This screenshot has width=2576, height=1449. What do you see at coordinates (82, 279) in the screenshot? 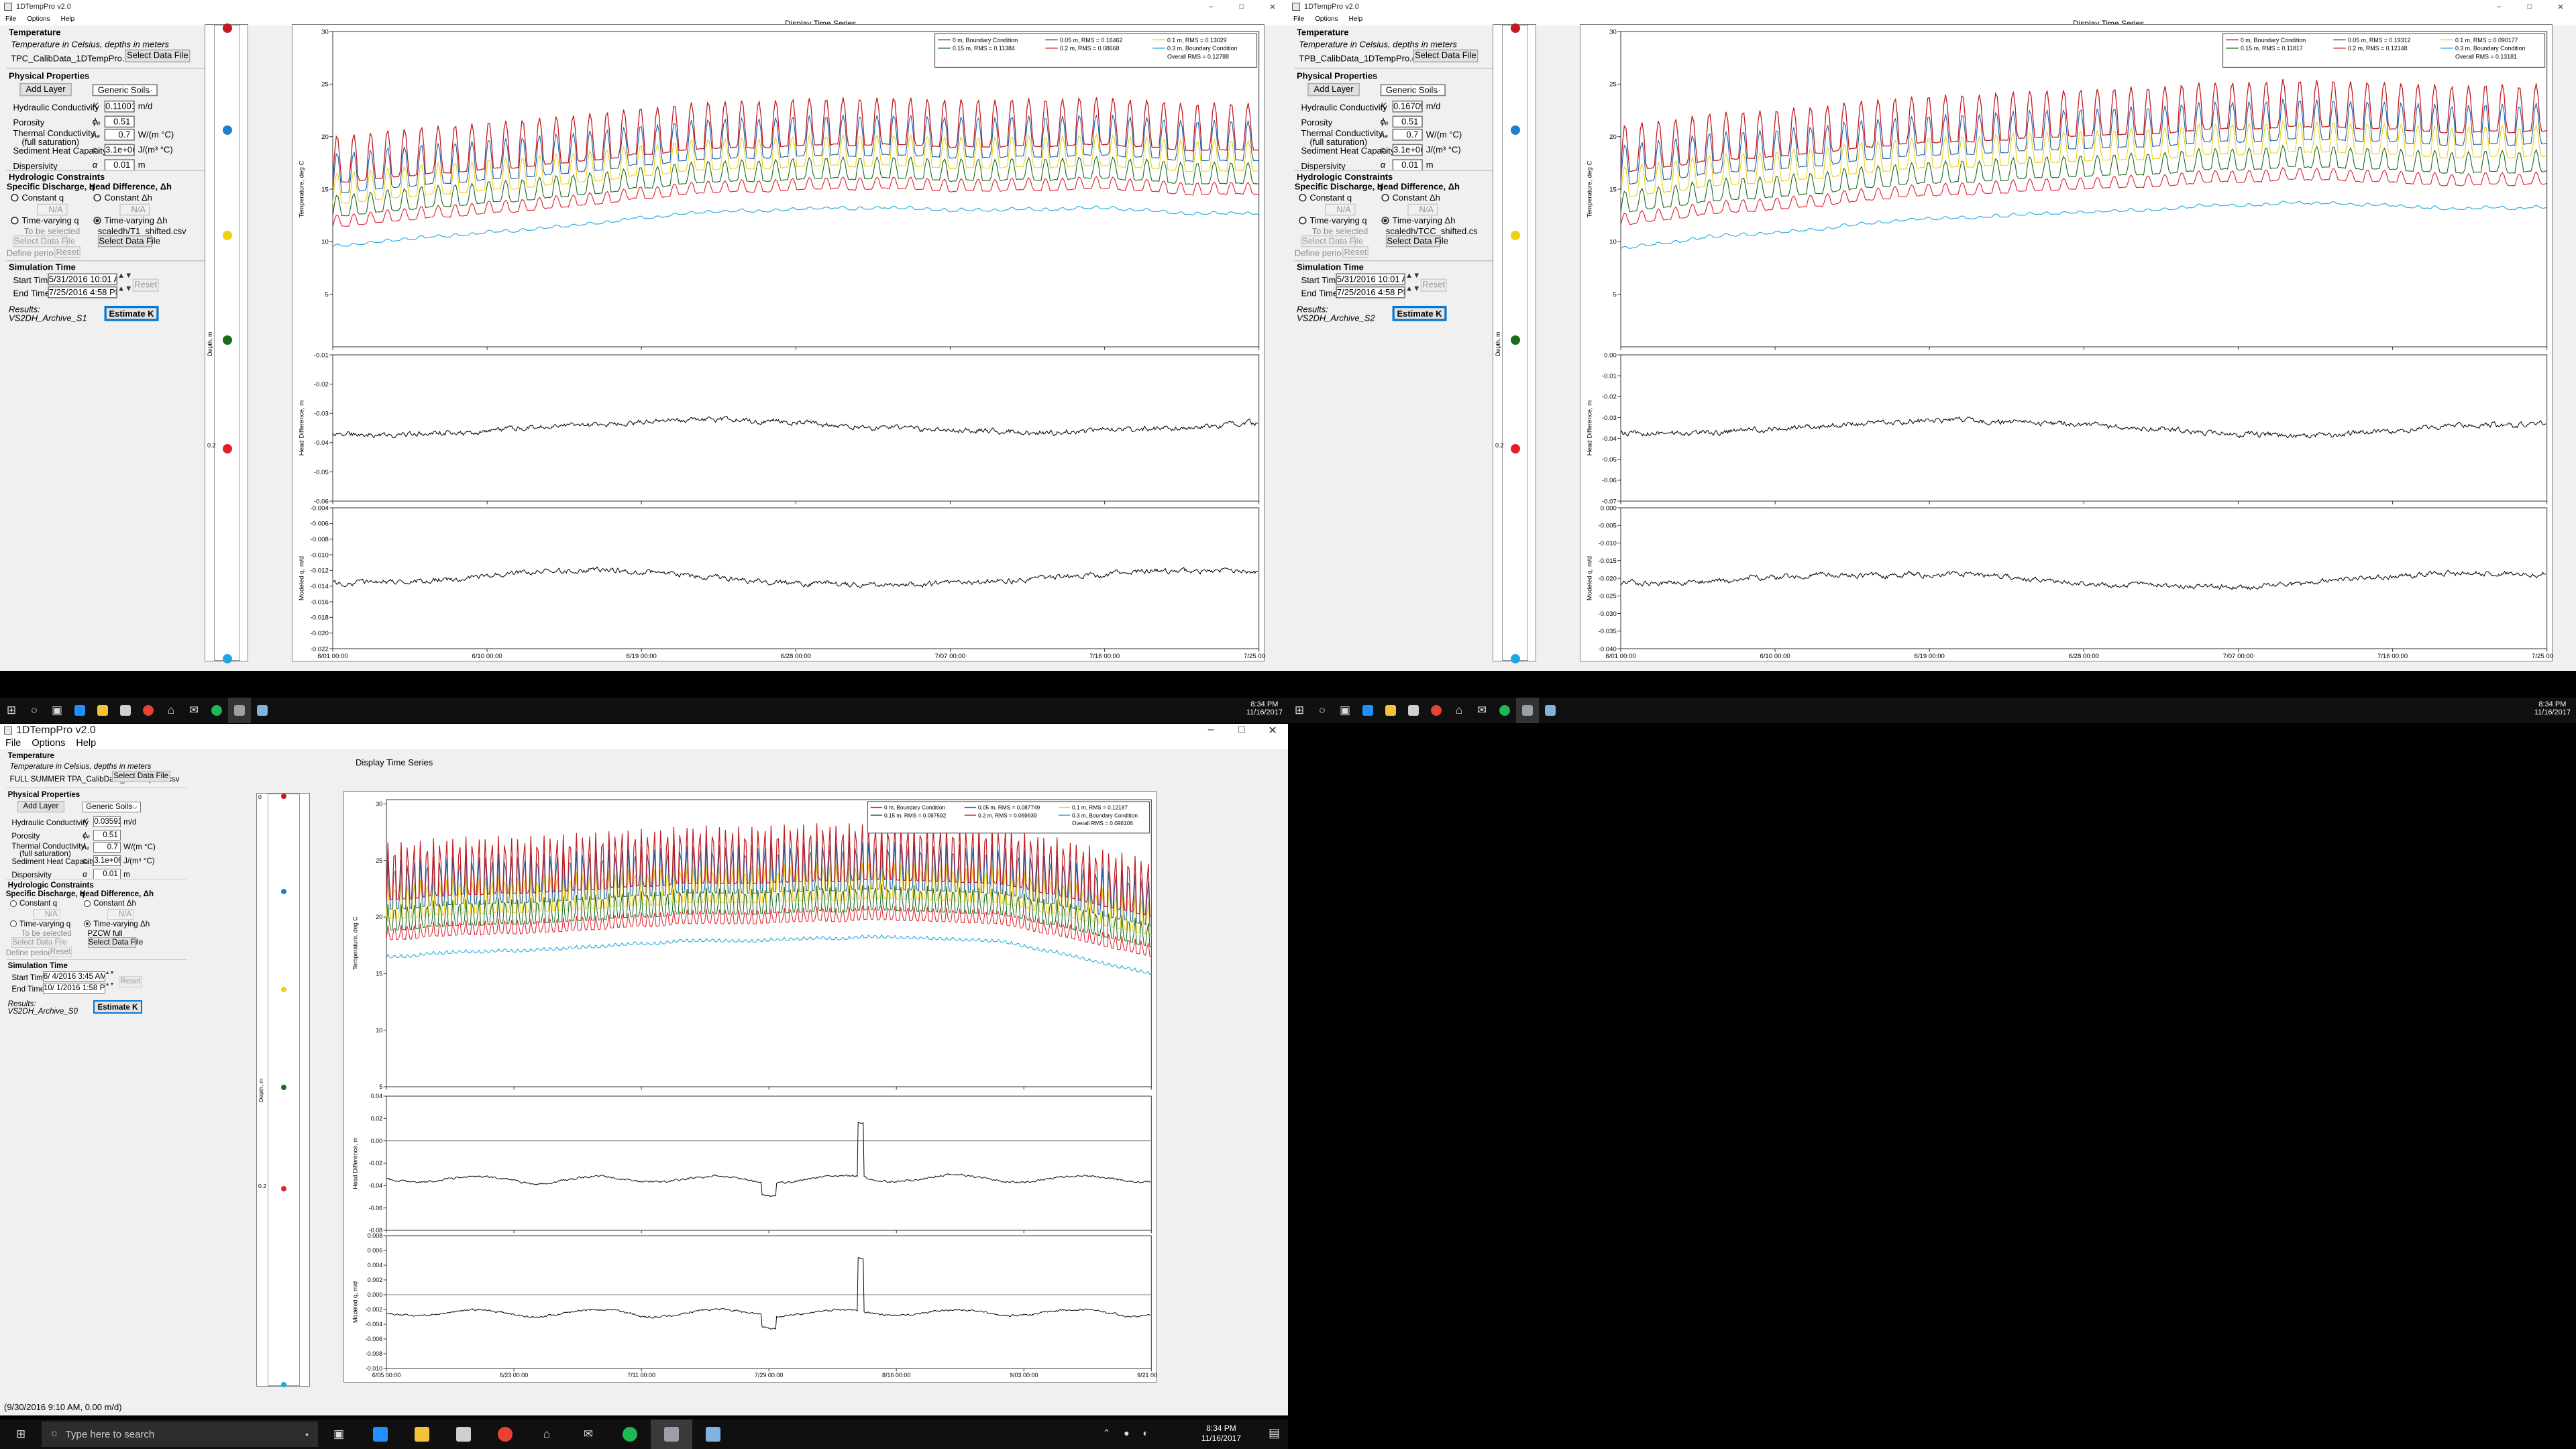
I see `start-time-input: 5/31/2016 10:01 AM` at bounding box center [82, 279].